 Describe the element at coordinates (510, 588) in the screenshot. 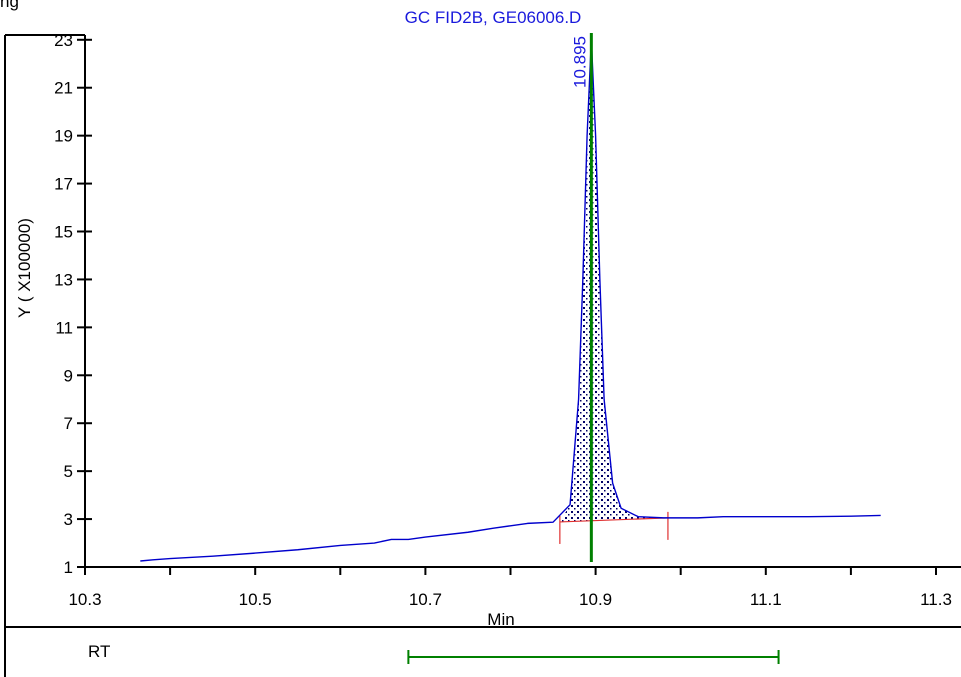

I see `x-axis-ticks: 10.3 10.5 10.7 10.9 11.1 11.3` at that location.